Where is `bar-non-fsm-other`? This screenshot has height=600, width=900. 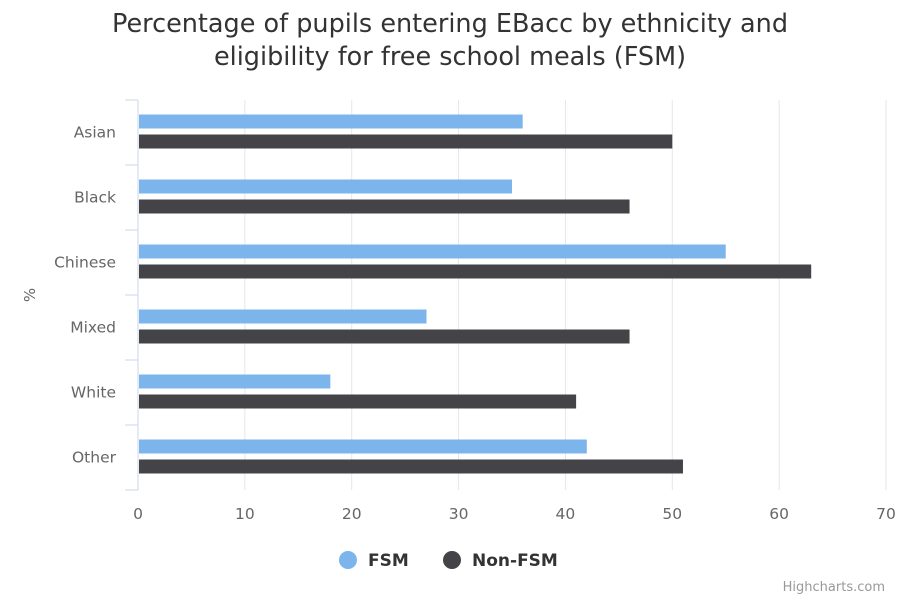 bar-non-fsm-other is located at coordinates (411, 466).